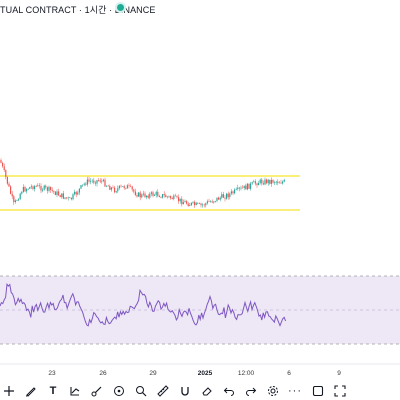 Image resolution: width=400 pixels, height=400 pixels. I want to click on fullscreen-icon, so click(340, 391).